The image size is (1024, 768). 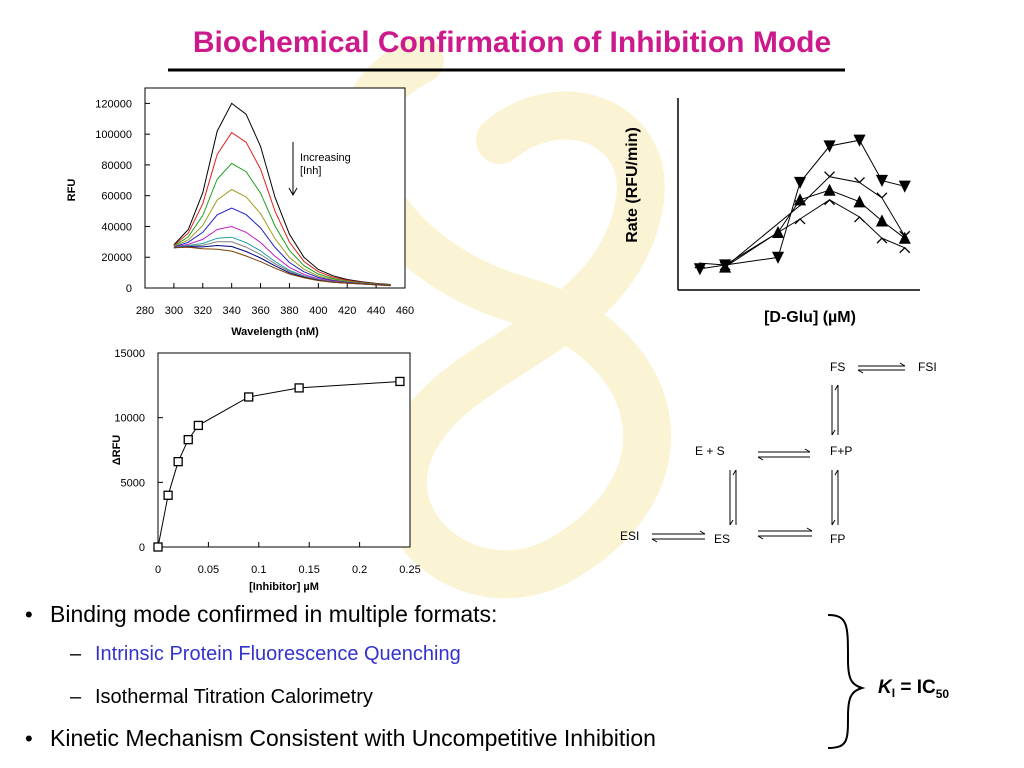 What do you see at coordinates (318, 311) in the screenshot?
I see `x-tick-label: 400` at bounding box center [318, 311].